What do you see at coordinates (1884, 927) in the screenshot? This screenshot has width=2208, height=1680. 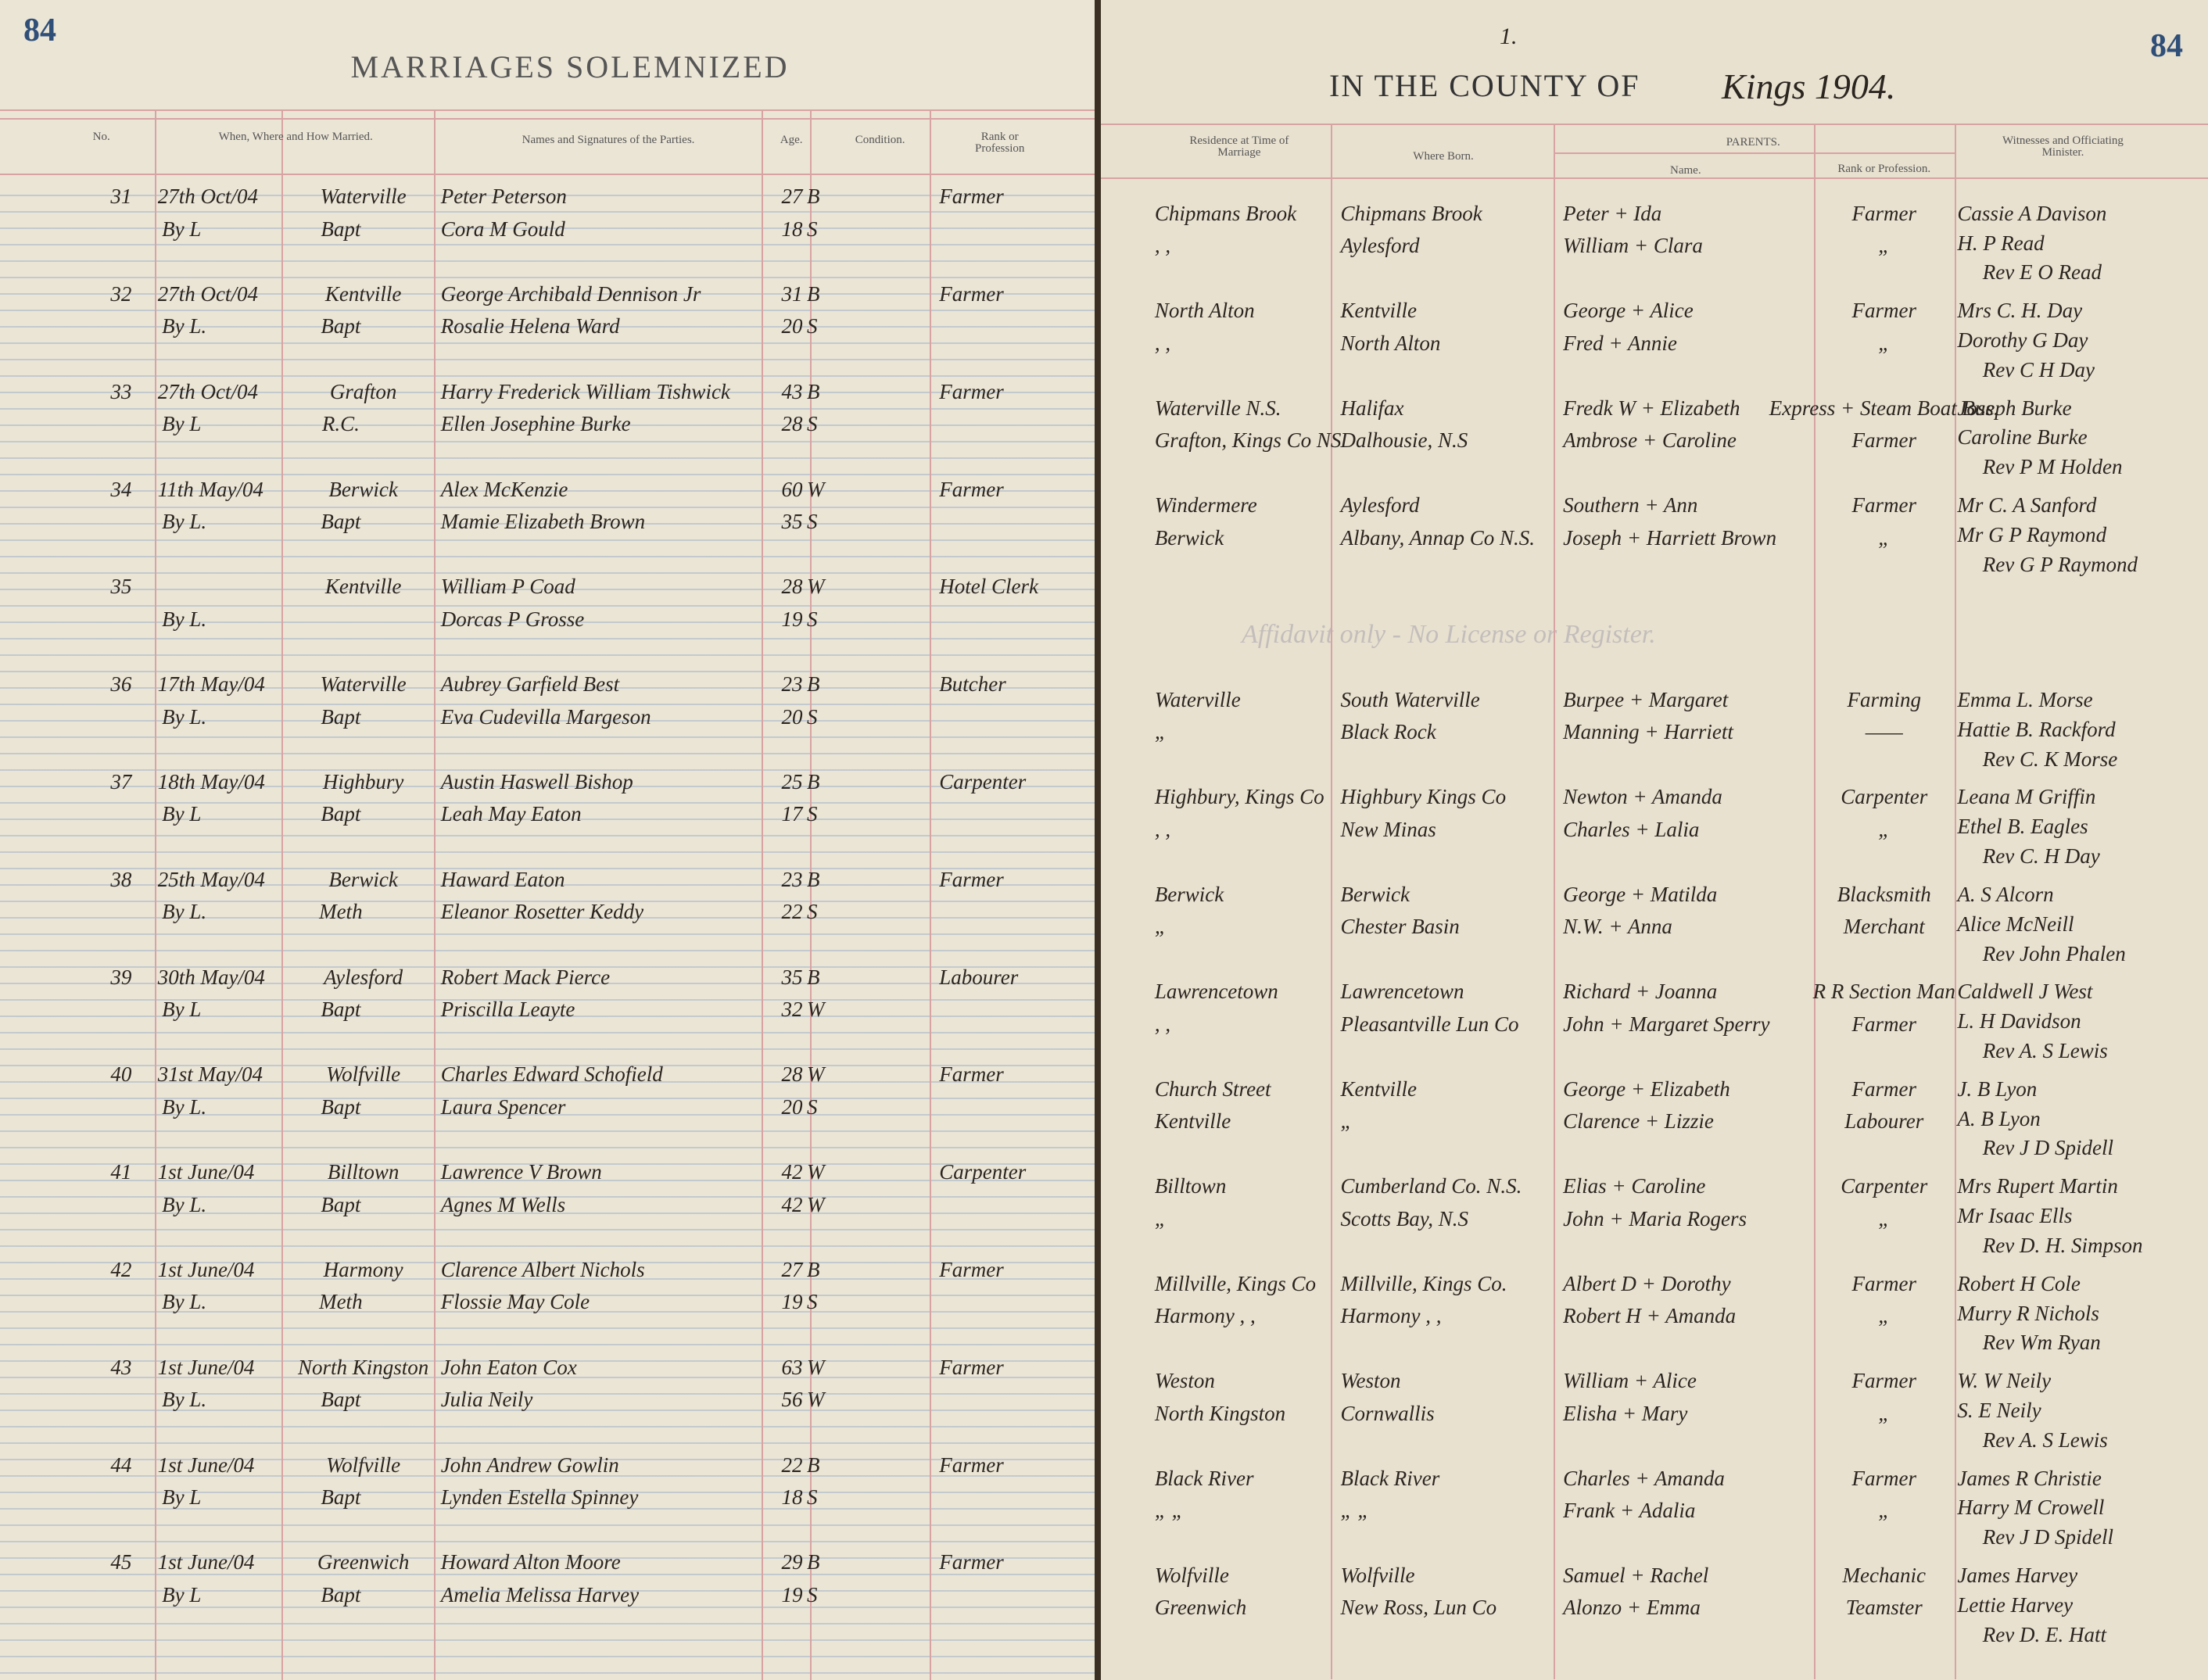 I see `parents-rank: Merchant` at bounding box center [1884, 927].